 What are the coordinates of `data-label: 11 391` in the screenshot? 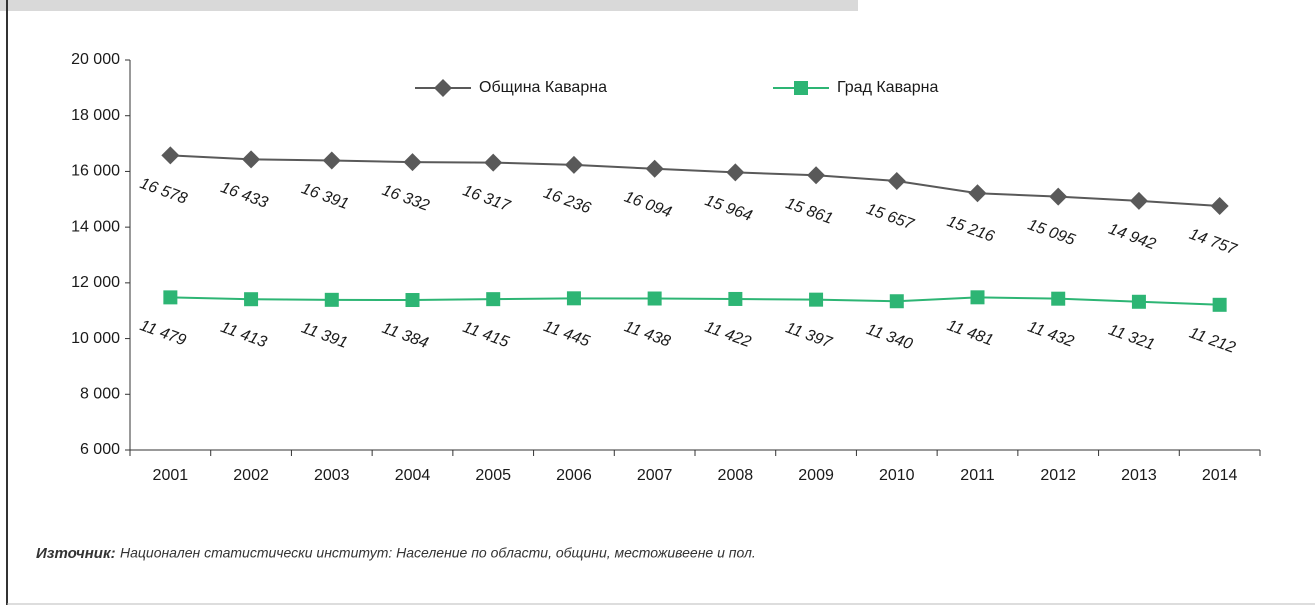 It's located at (324, 336).